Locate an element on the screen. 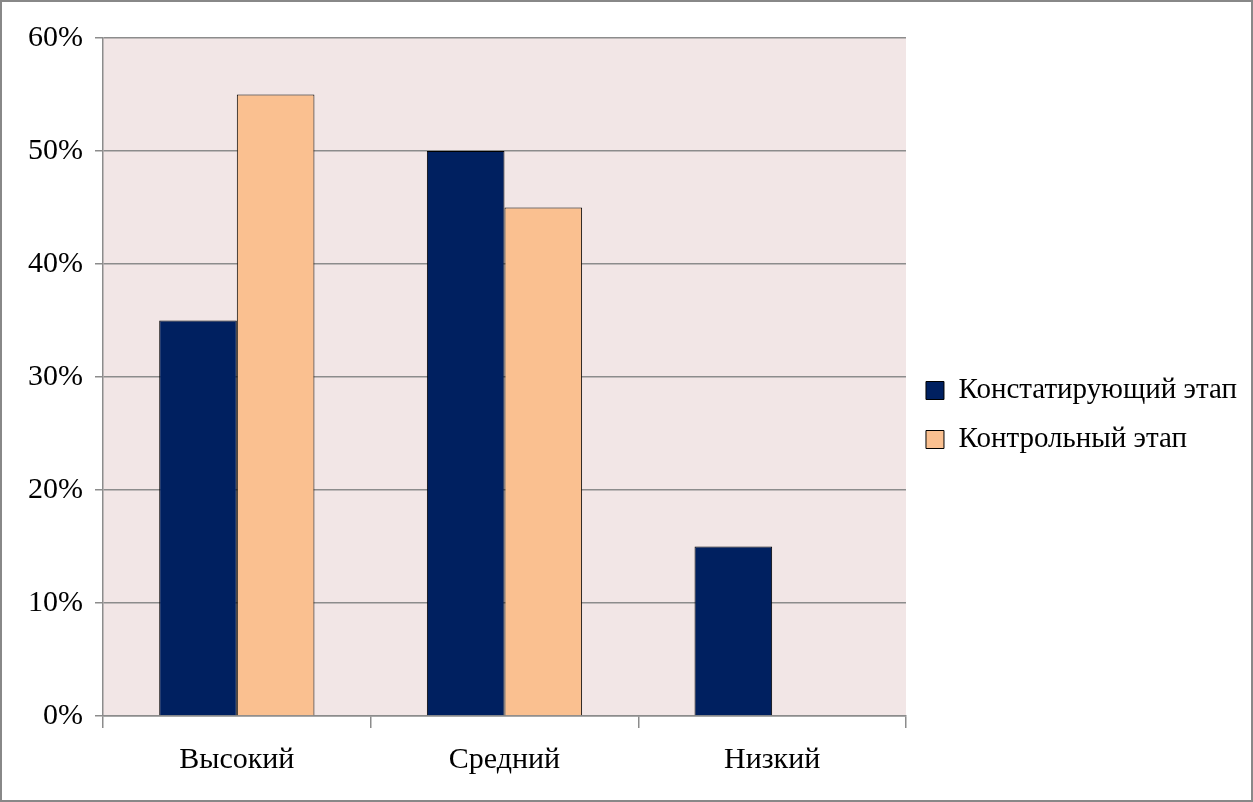  y-tick-label: 10% is located at coordinates (55, 600).